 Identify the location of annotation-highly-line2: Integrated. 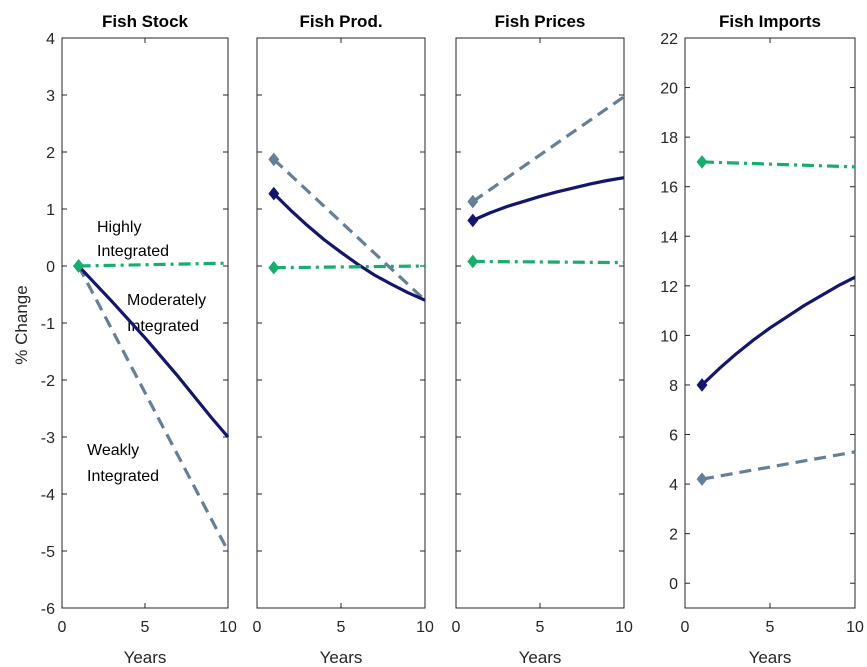
(133, 251).